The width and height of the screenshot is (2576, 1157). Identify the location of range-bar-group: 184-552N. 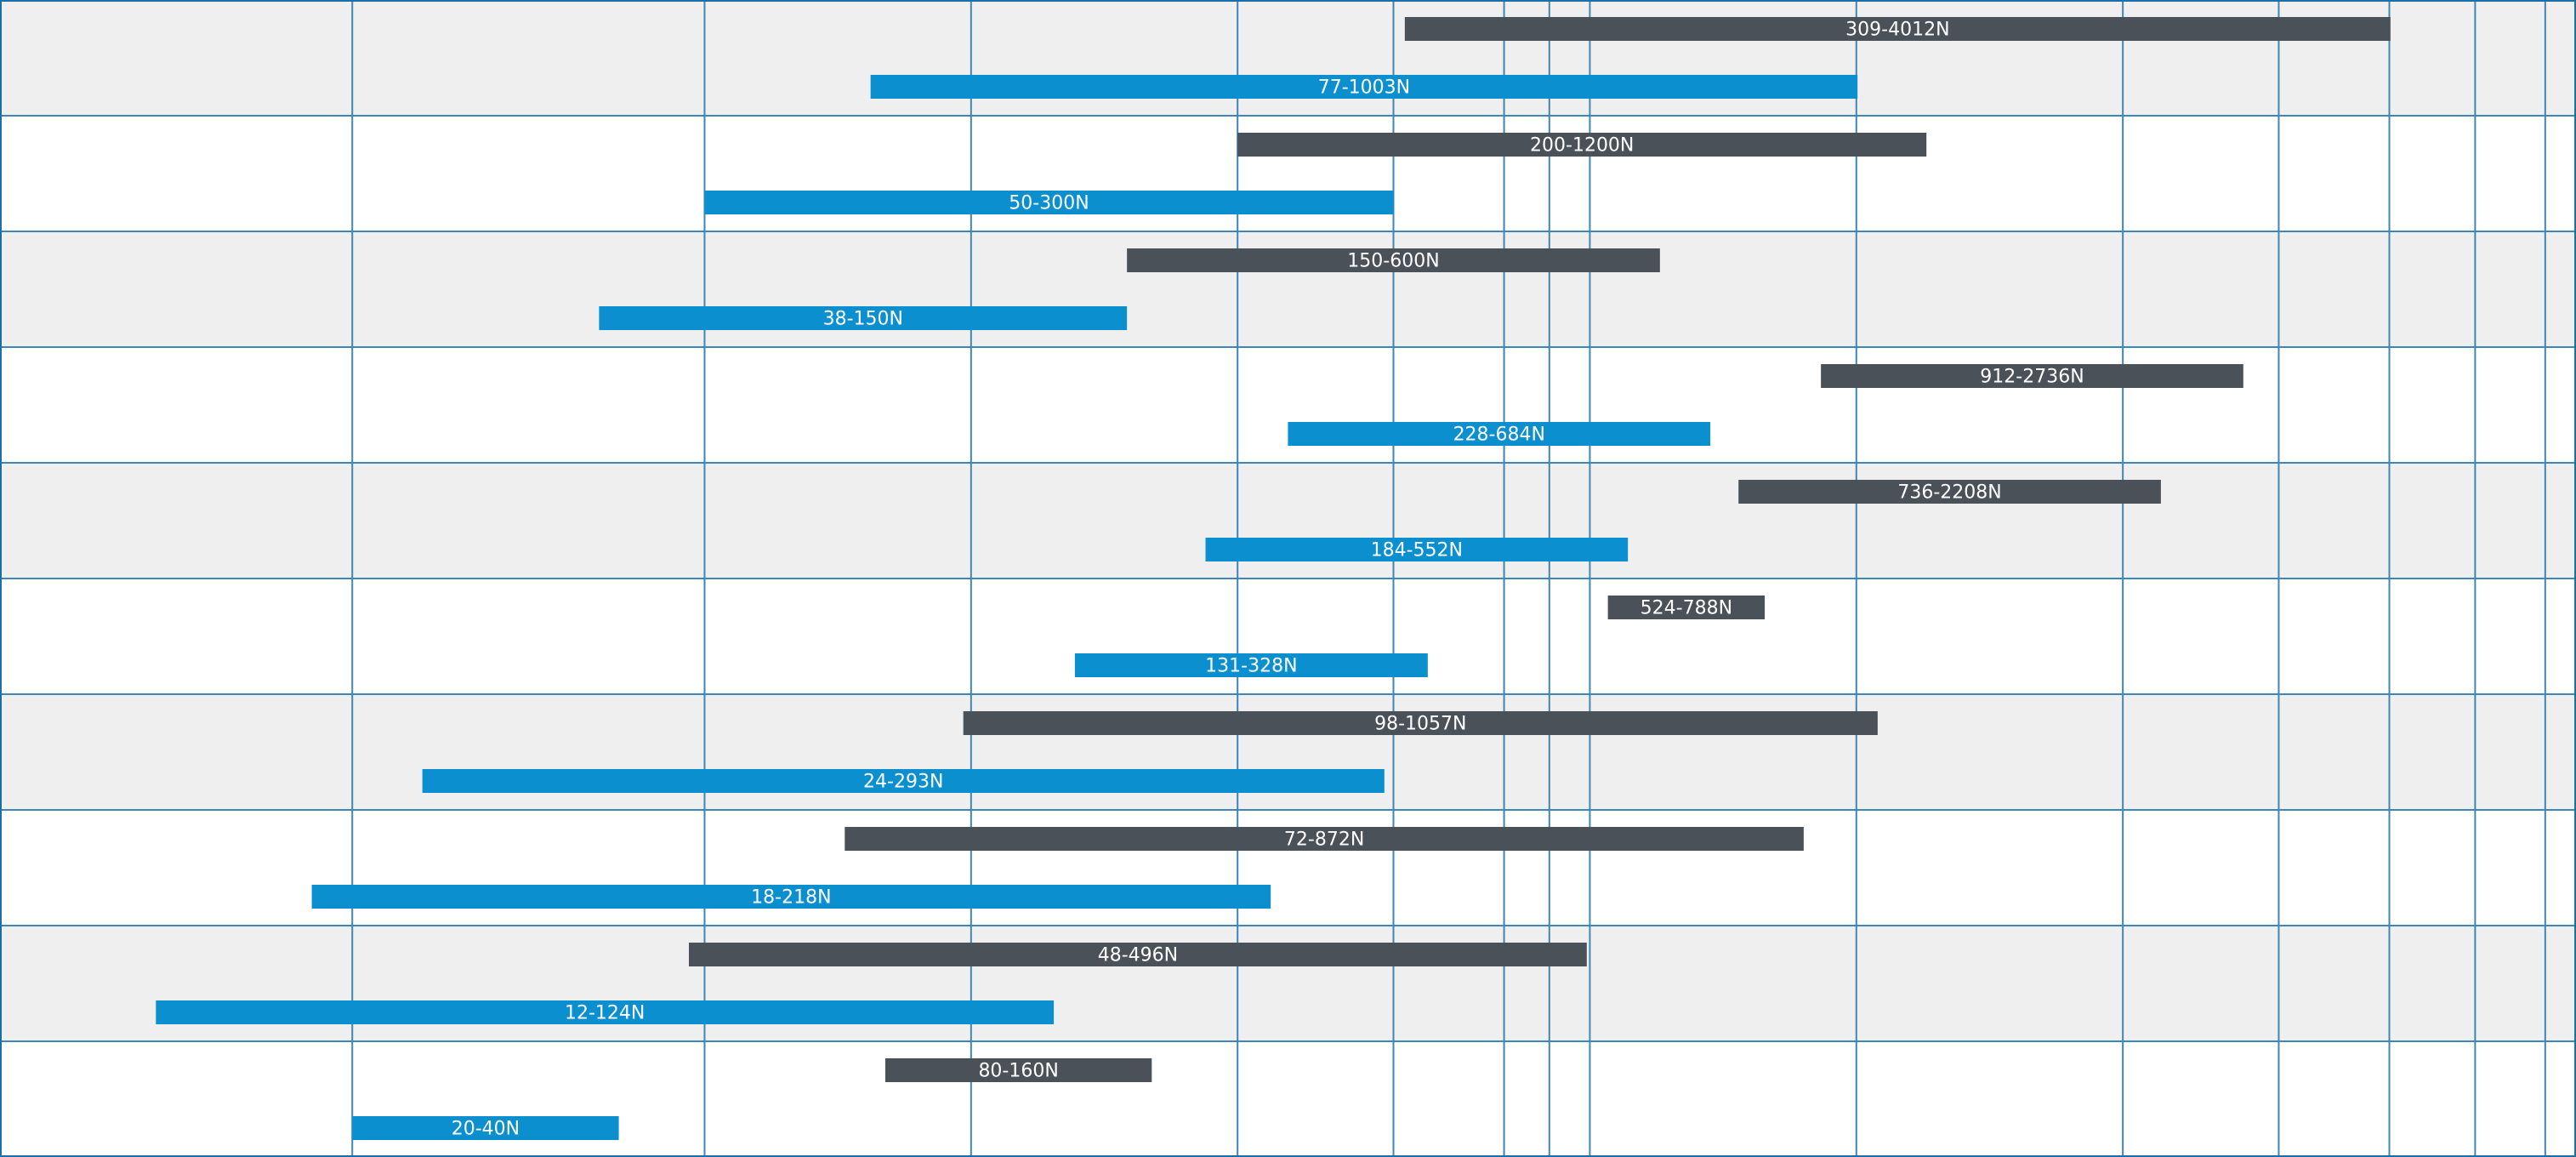
(1417, 549).